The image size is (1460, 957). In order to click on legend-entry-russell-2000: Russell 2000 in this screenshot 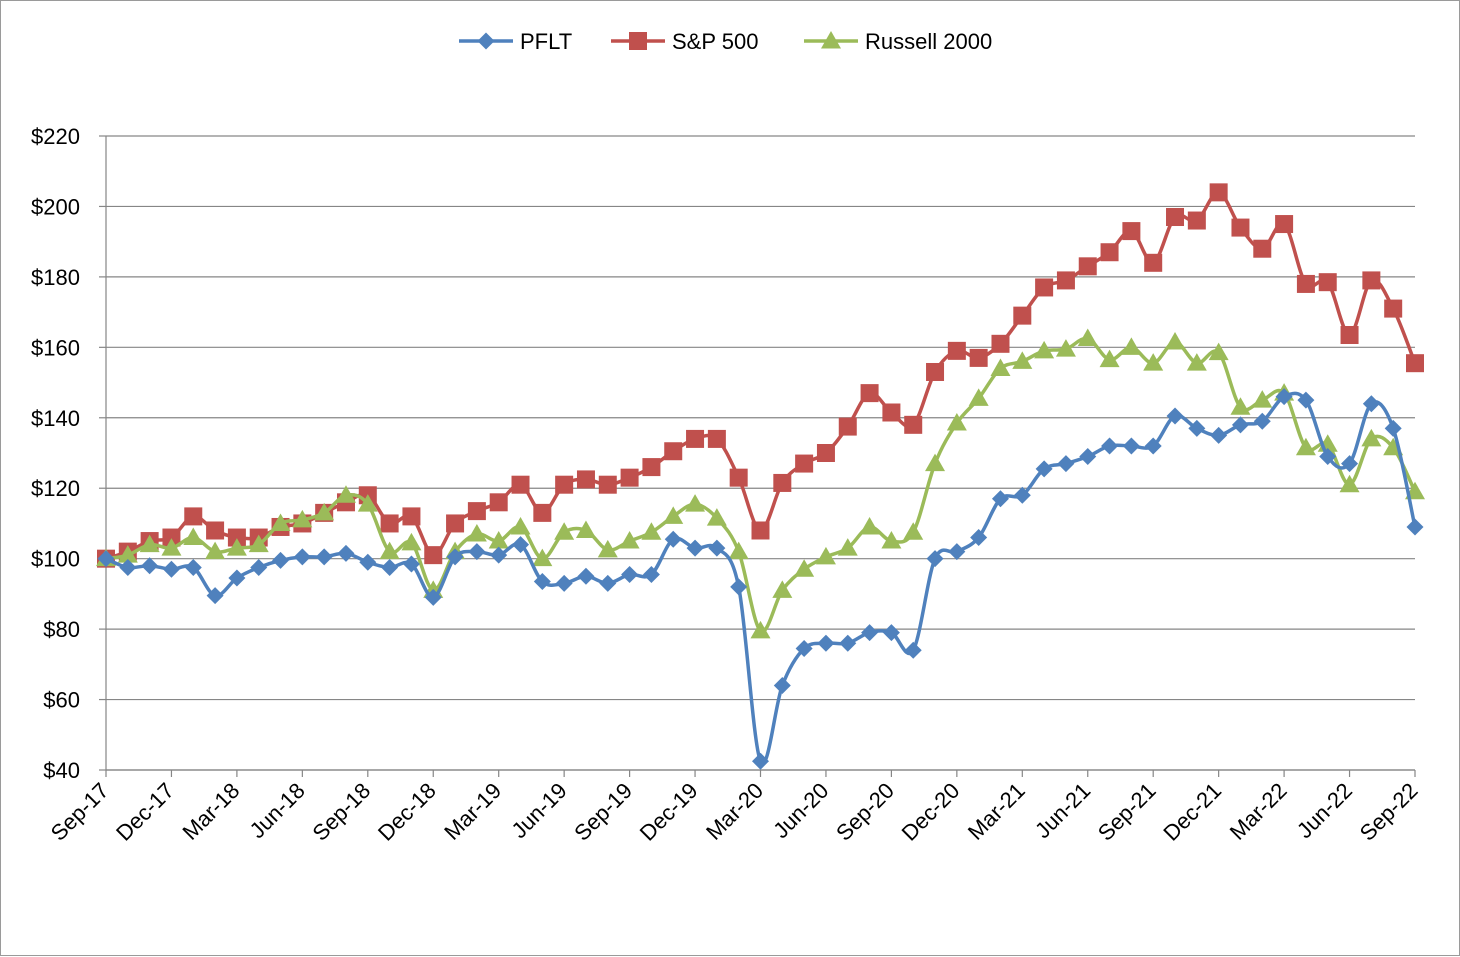, I will do `click(898, 41)`.